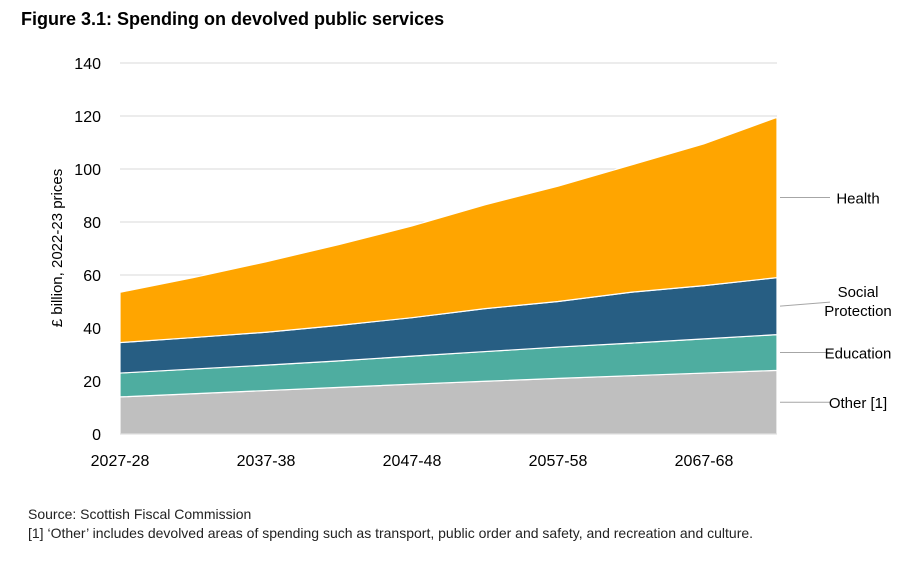 The width and height of the screenshot is (909, 567). I want to click on y-tick-label: 40, so click(92, 329).